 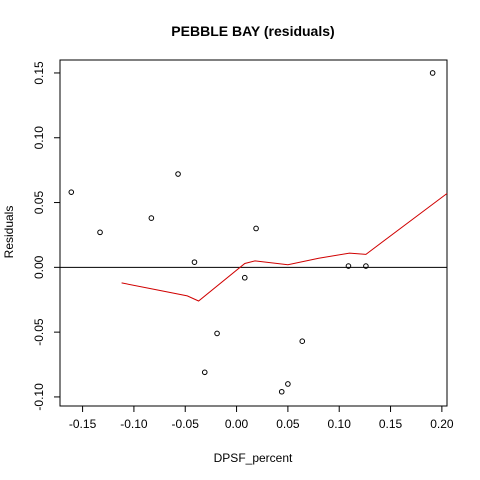 What do you see at coordinates (39, 332) in the screenshot?
I see `y-tick-label: -0.05` at bounding box center [39, 332].